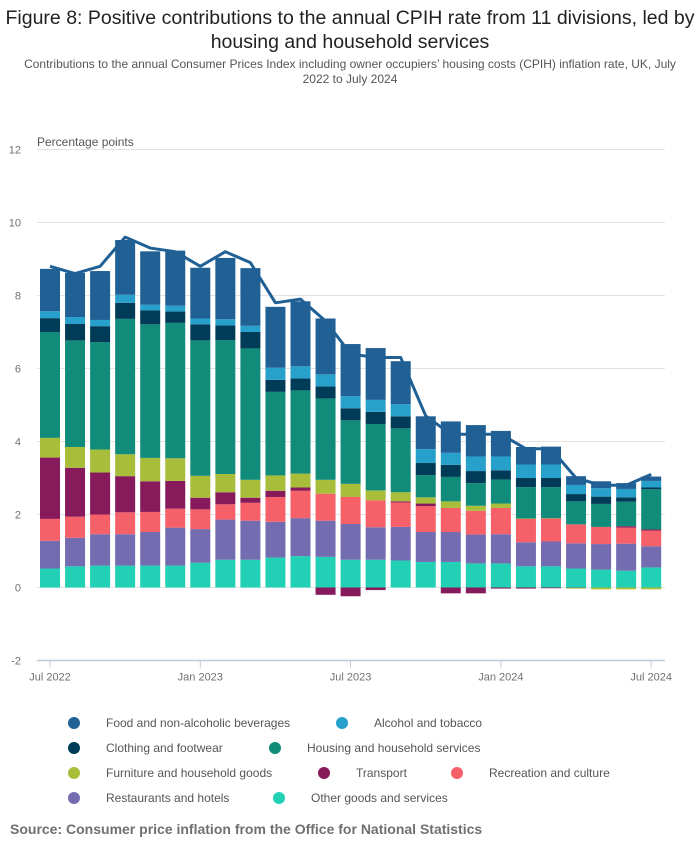 This screenshot has height=857, width=700. I want to click on y-tick-label: 4, so click(18, 443).